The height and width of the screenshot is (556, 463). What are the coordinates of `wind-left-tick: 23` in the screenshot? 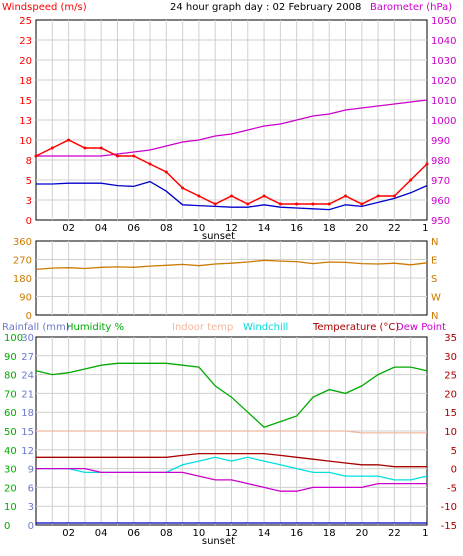 It's located at (25, 41).